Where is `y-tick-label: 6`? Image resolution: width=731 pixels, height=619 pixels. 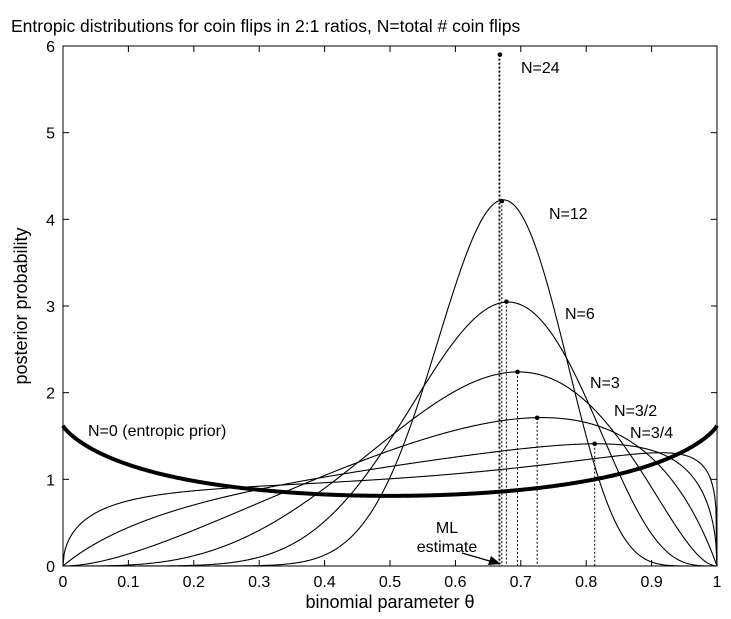
y-tick-label: 6 is located at coordinates (50, 47).